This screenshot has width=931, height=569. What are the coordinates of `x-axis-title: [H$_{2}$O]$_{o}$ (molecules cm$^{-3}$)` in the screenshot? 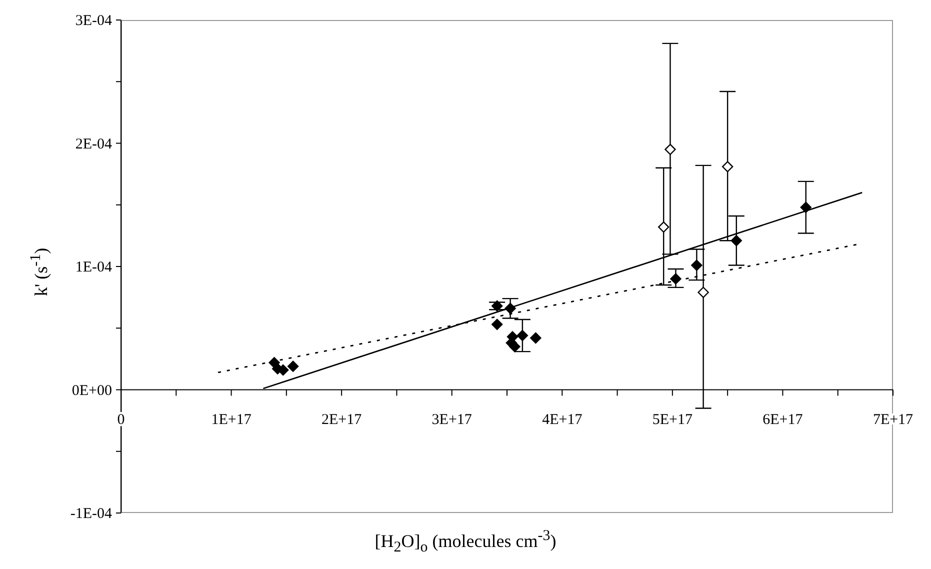 It's located at (466, 542).